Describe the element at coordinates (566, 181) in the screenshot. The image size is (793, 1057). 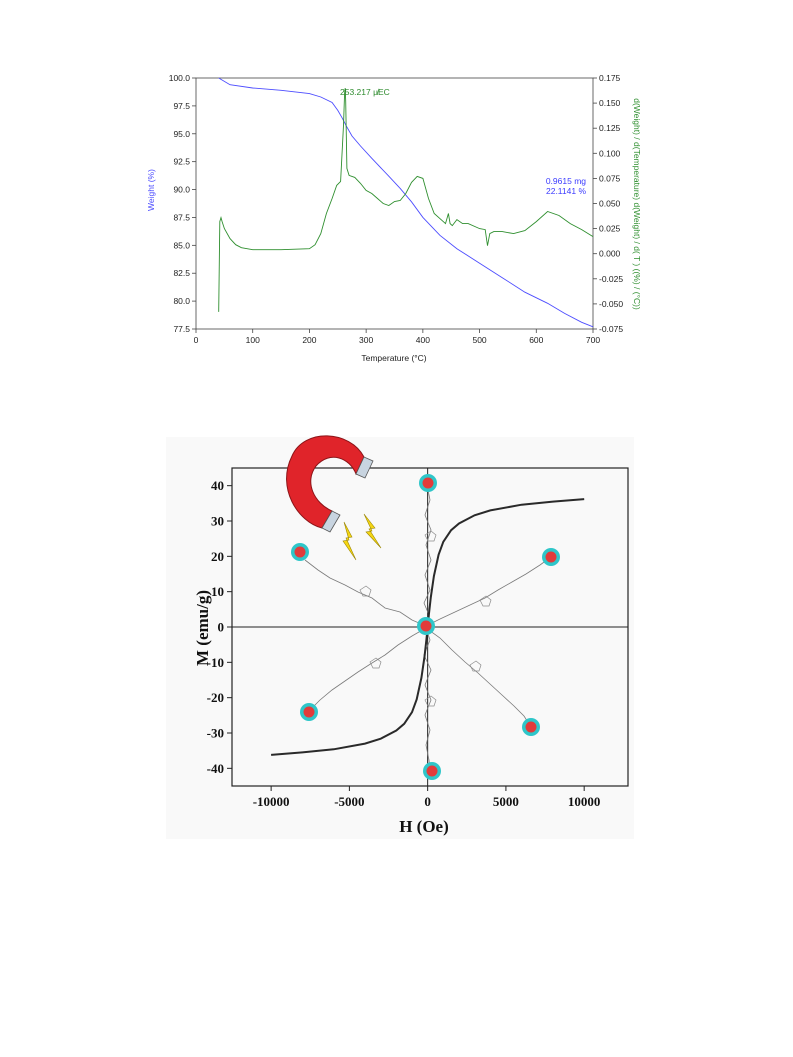
I see `tga-mass-loss-mg: 0.9615 mg` at that location.